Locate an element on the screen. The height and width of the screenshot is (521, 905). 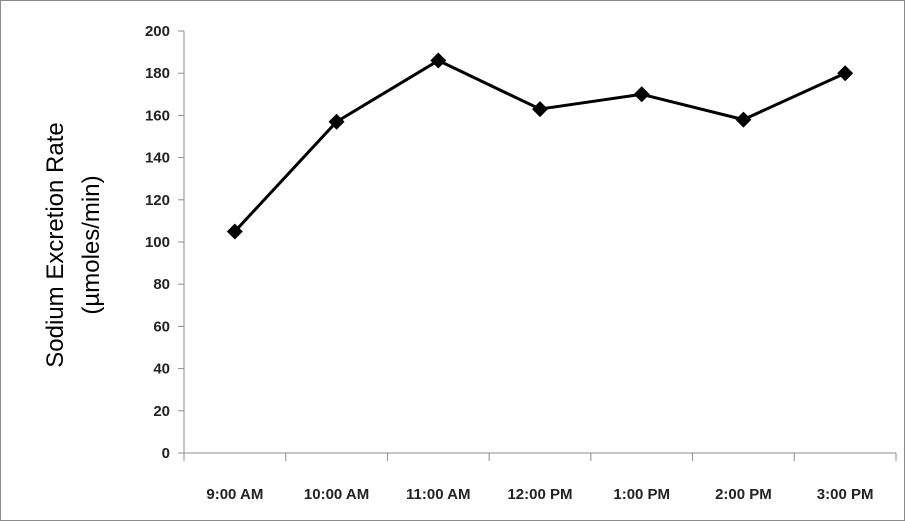
y-tick-label: 60 is located at coordinates (161, 326).